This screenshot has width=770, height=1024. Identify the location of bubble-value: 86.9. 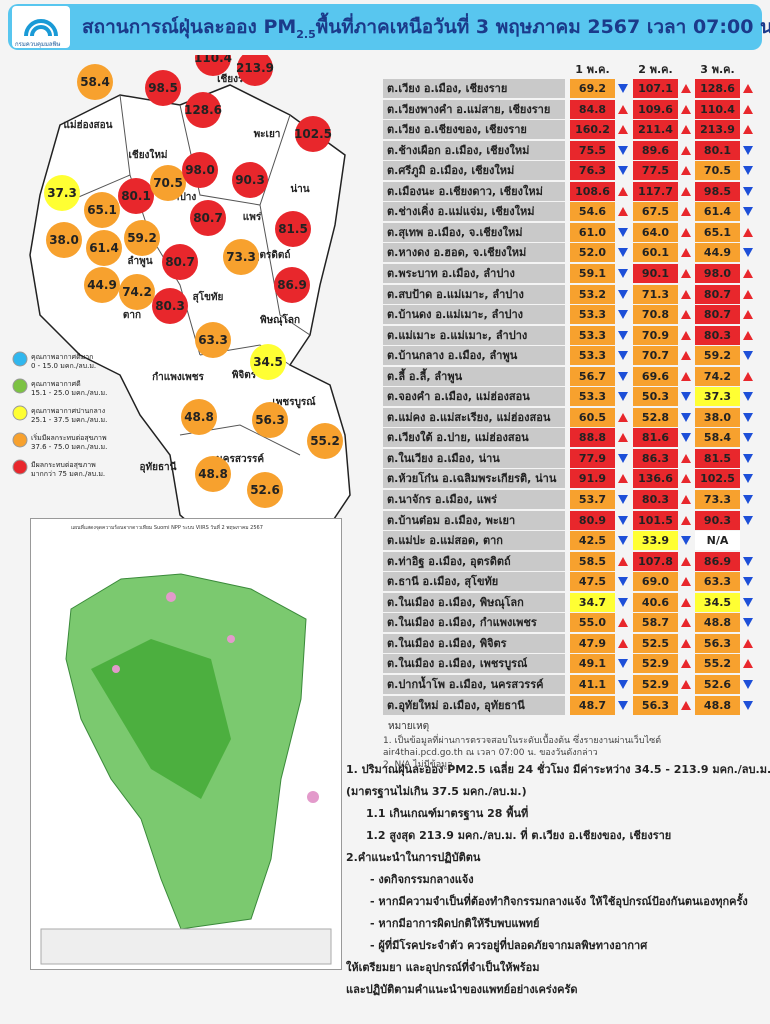
(292, 285).